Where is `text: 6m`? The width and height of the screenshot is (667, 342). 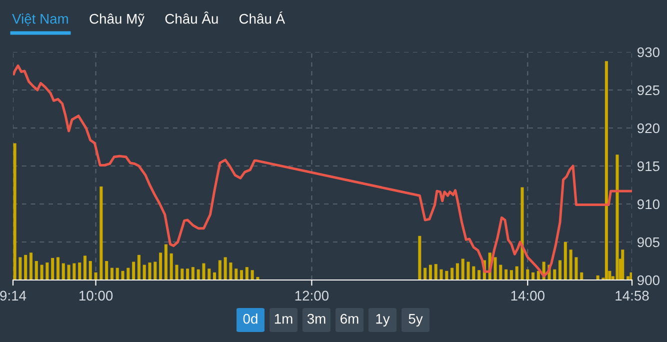
text: 6m is located at coordinates (349, 319).